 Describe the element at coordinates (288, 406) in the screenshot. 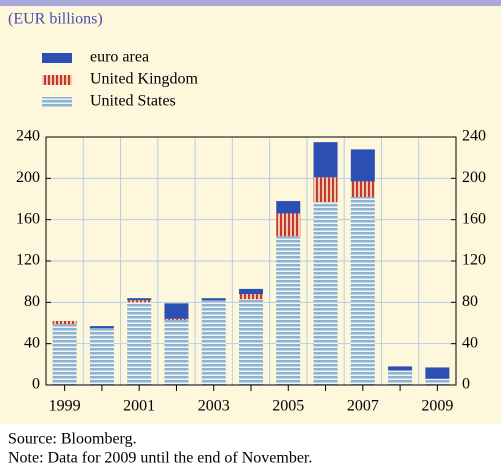

I see `x-tick-label: 2005` at that location.